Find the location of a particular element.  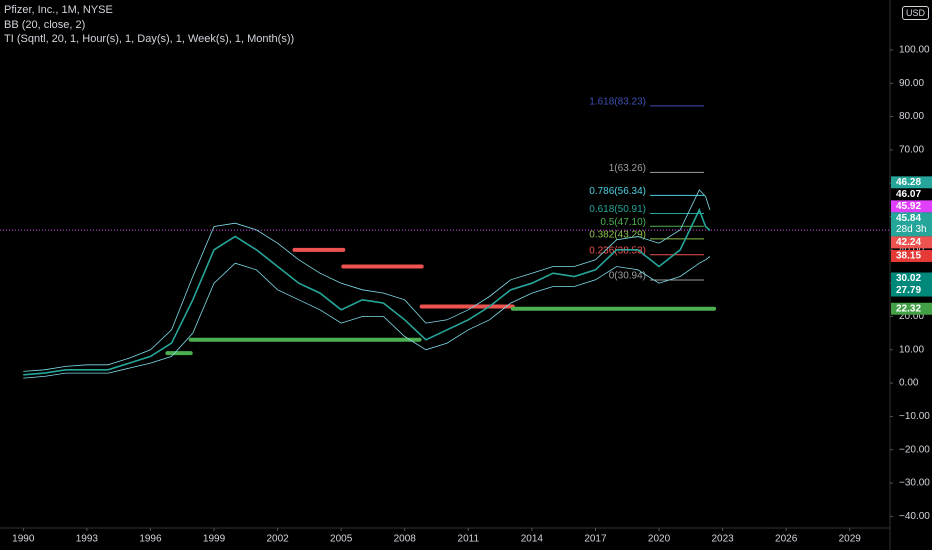

price-label: 45.84 is located at coordinates (908, 218).